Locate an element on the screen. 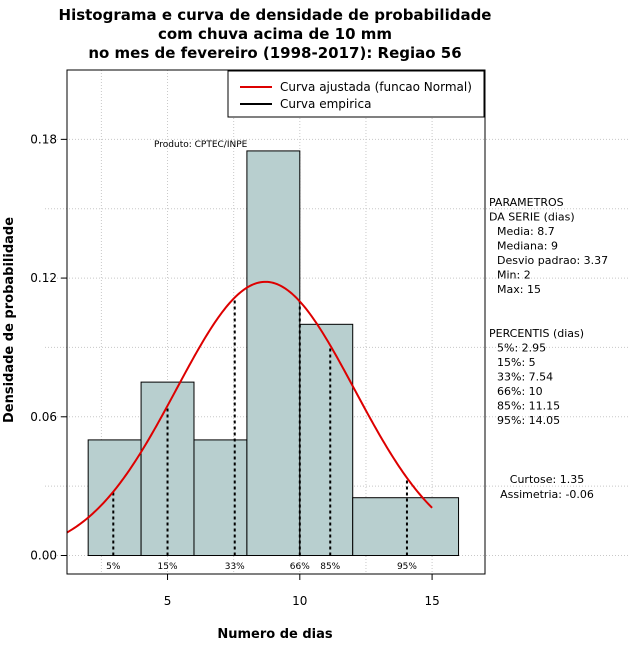  percentil-line: 33%: 7.54 is located at coordinates (525, 377).